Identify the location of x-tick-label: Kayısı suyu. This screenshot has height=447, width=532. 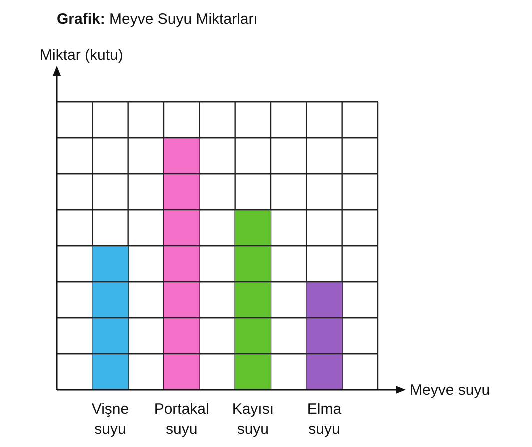
(253, 419).